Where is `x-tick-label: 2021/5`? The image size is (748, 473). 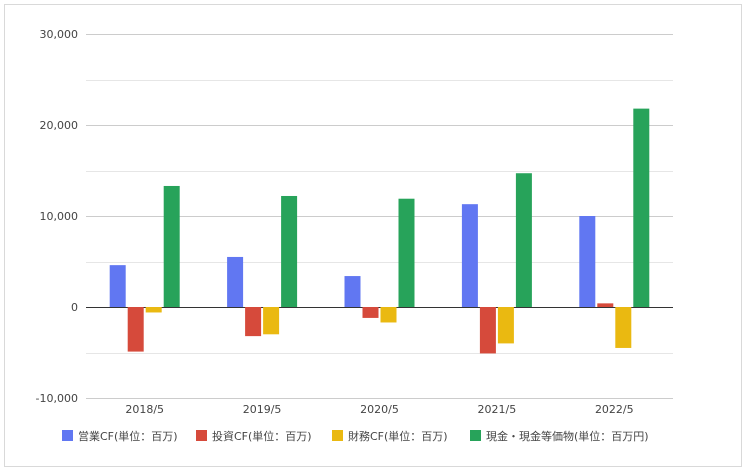
x-tick-label: 2021/5 is located at coordinates (497, 409).